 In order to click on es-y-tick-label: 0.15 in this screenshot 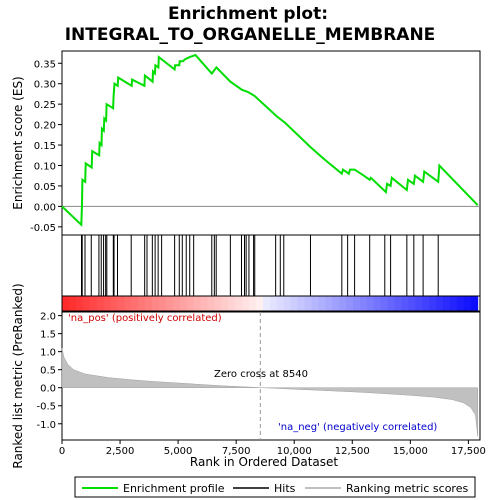, I will do `click(45, 146)`.